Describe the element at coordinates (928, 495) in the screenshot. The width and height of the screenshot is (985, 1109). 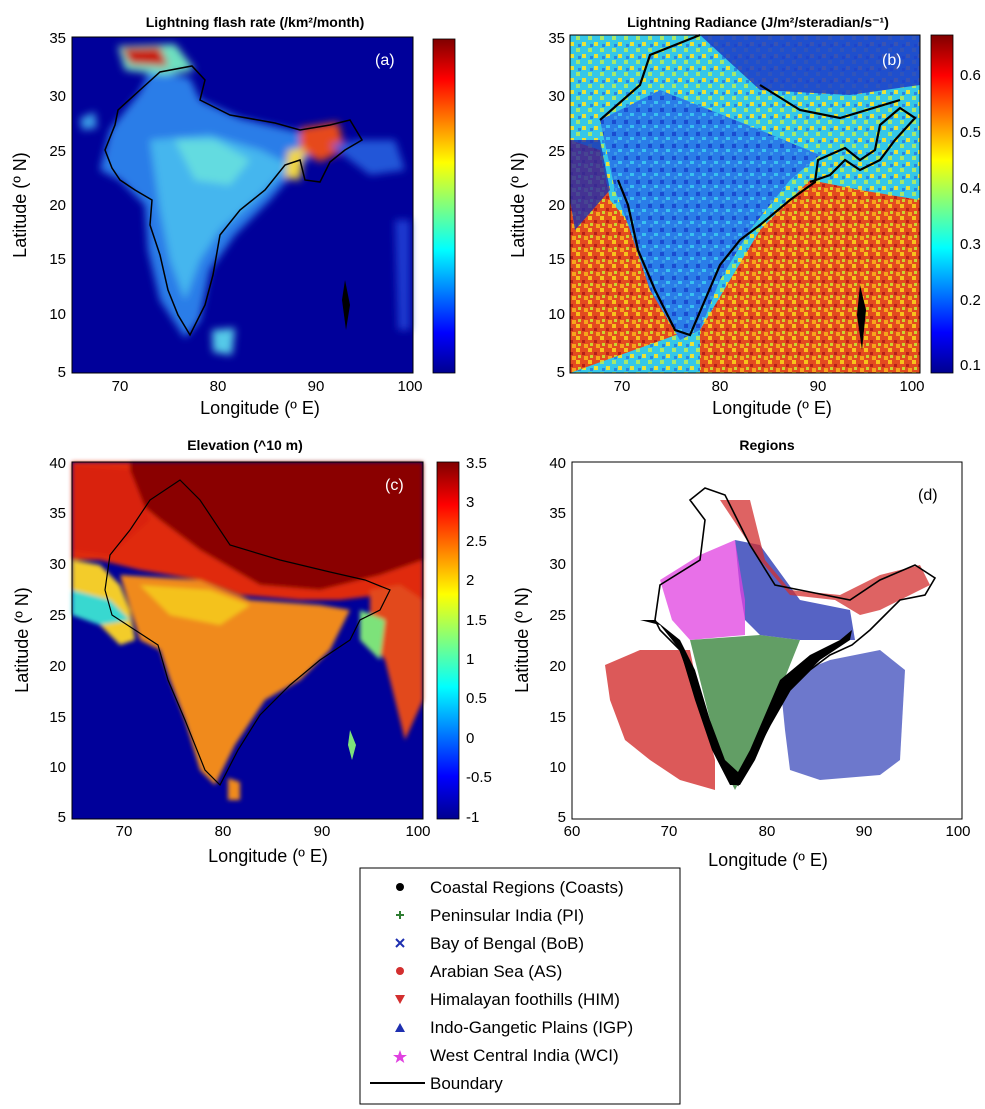
I see `panel-d-label: (d)` at that location.